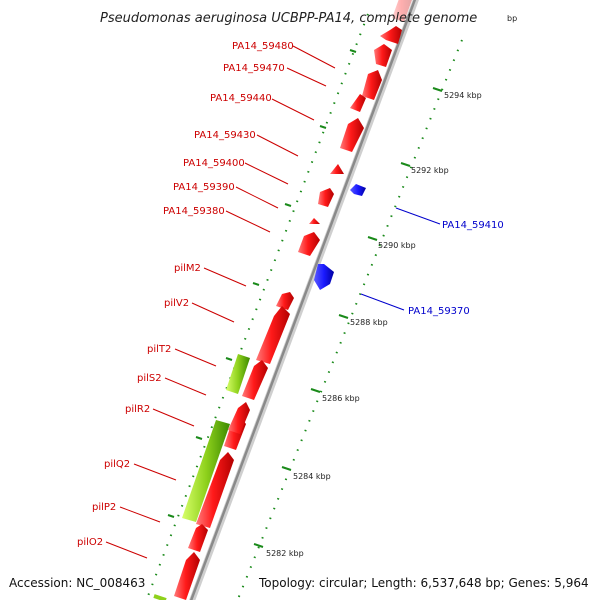  I want to click on gene-label-pilm2: pilM2, so click(187, 268).